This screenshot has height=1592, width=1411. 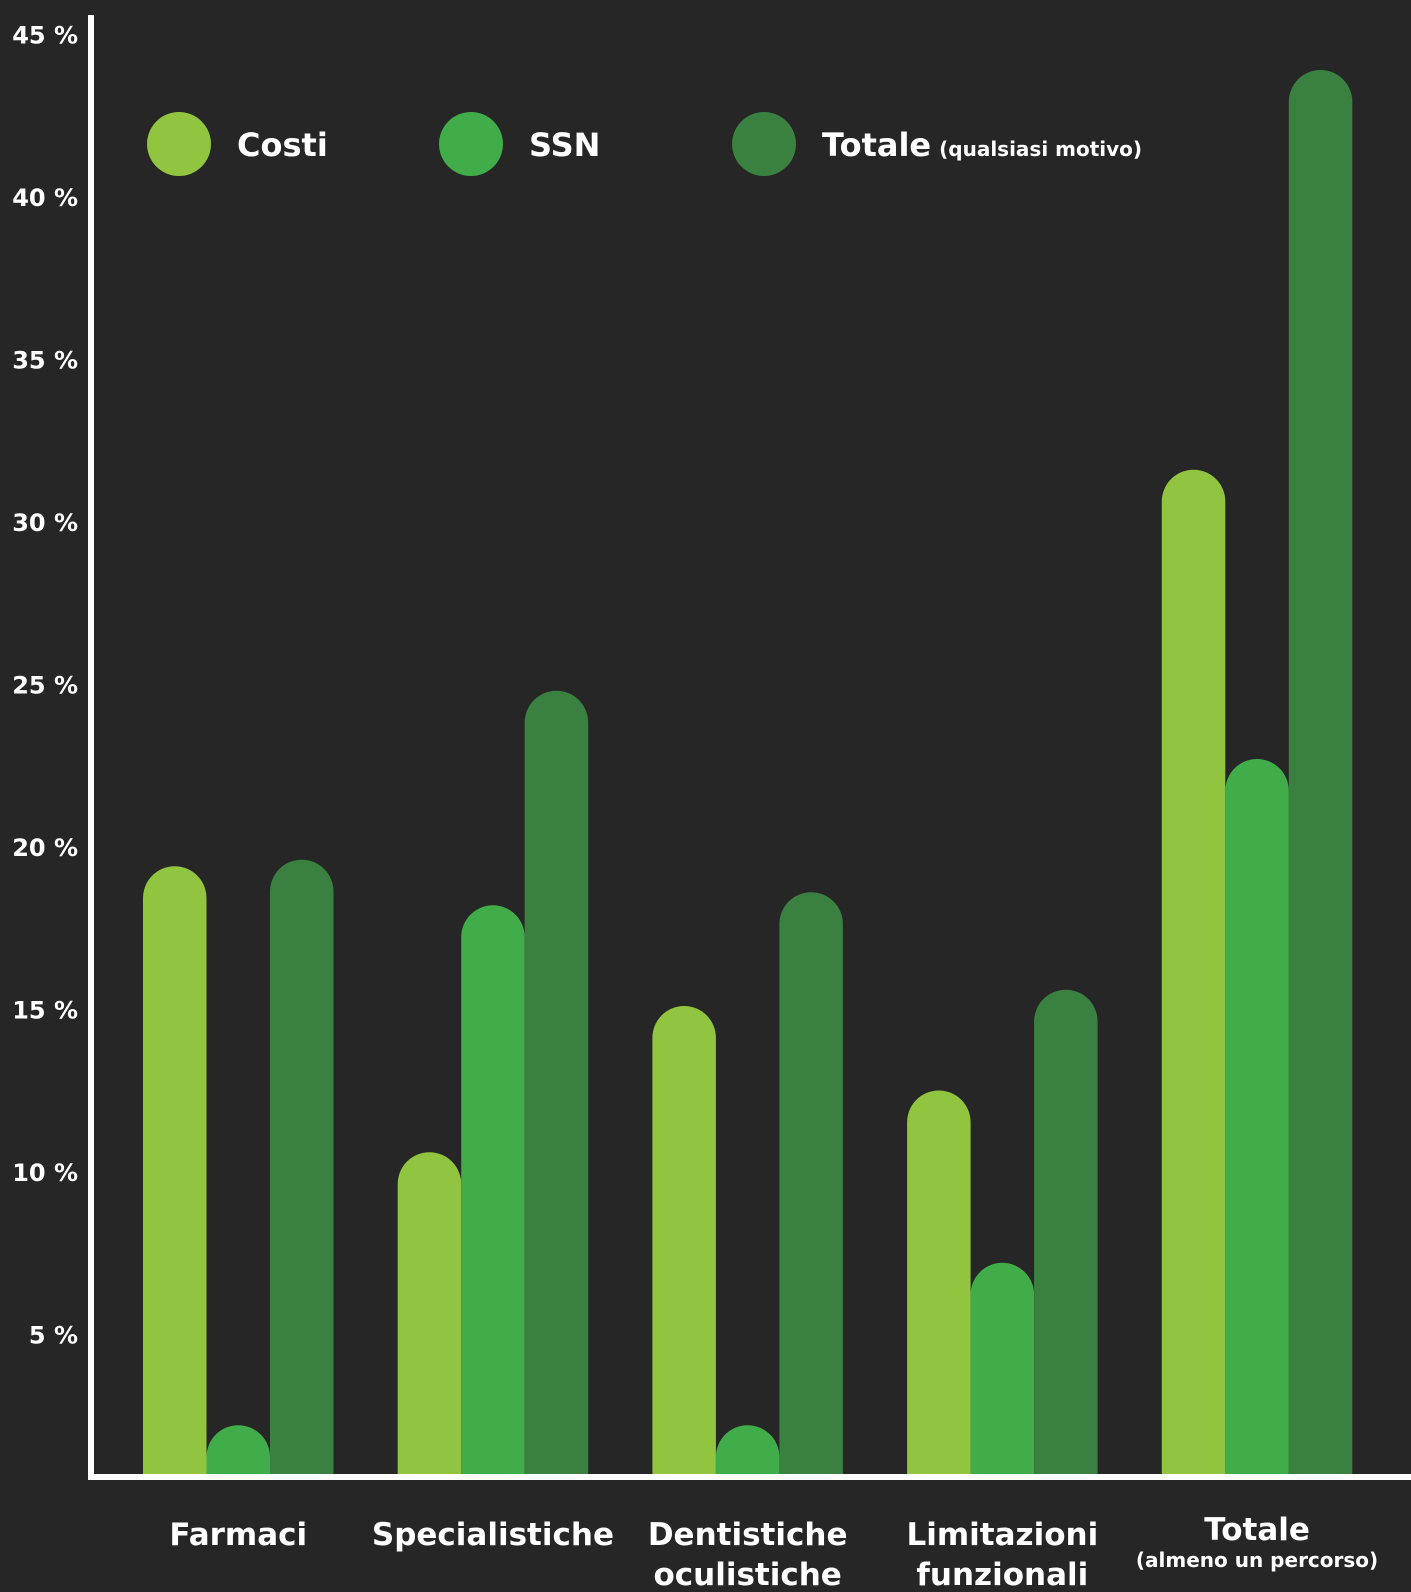 I want to click on bar-totale-specialistiche, so click(x=556, y=1082).